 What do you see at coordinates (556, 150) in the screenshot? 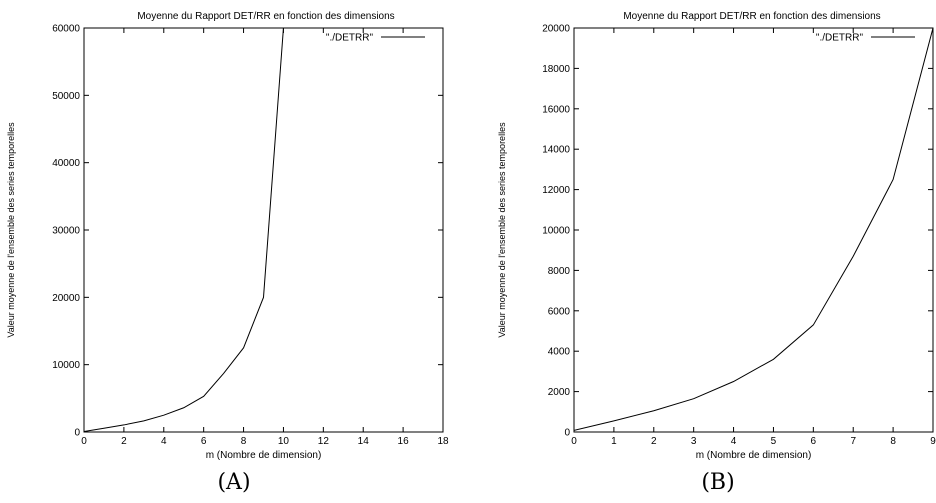
I see `y-tick-label: 14000` at bounding box center [556, 150].